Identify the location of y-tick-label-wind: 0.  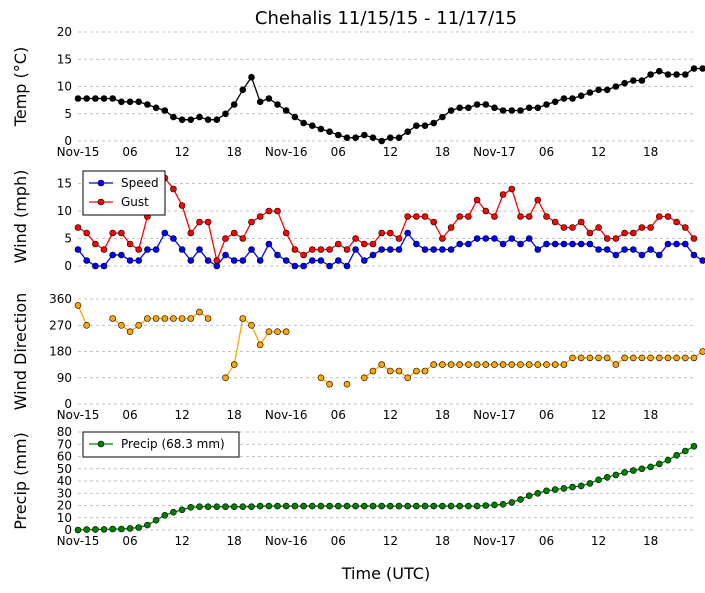
(68, 266).